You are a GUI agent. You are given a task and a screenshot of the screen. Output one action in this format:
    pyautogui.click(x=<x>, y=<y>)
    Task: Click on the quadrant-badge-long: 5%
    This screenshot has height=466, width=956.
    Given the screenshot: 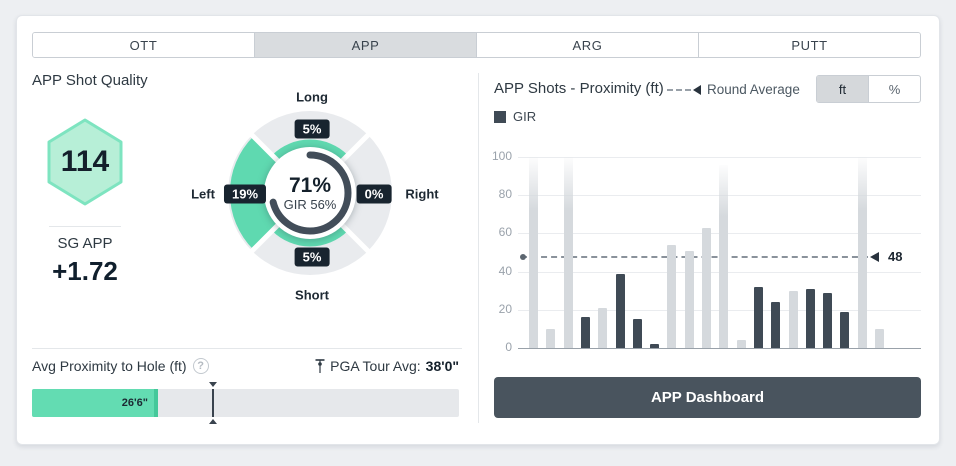 What is the action you would take?
    pyautogui.click(x=312, y=129)
    